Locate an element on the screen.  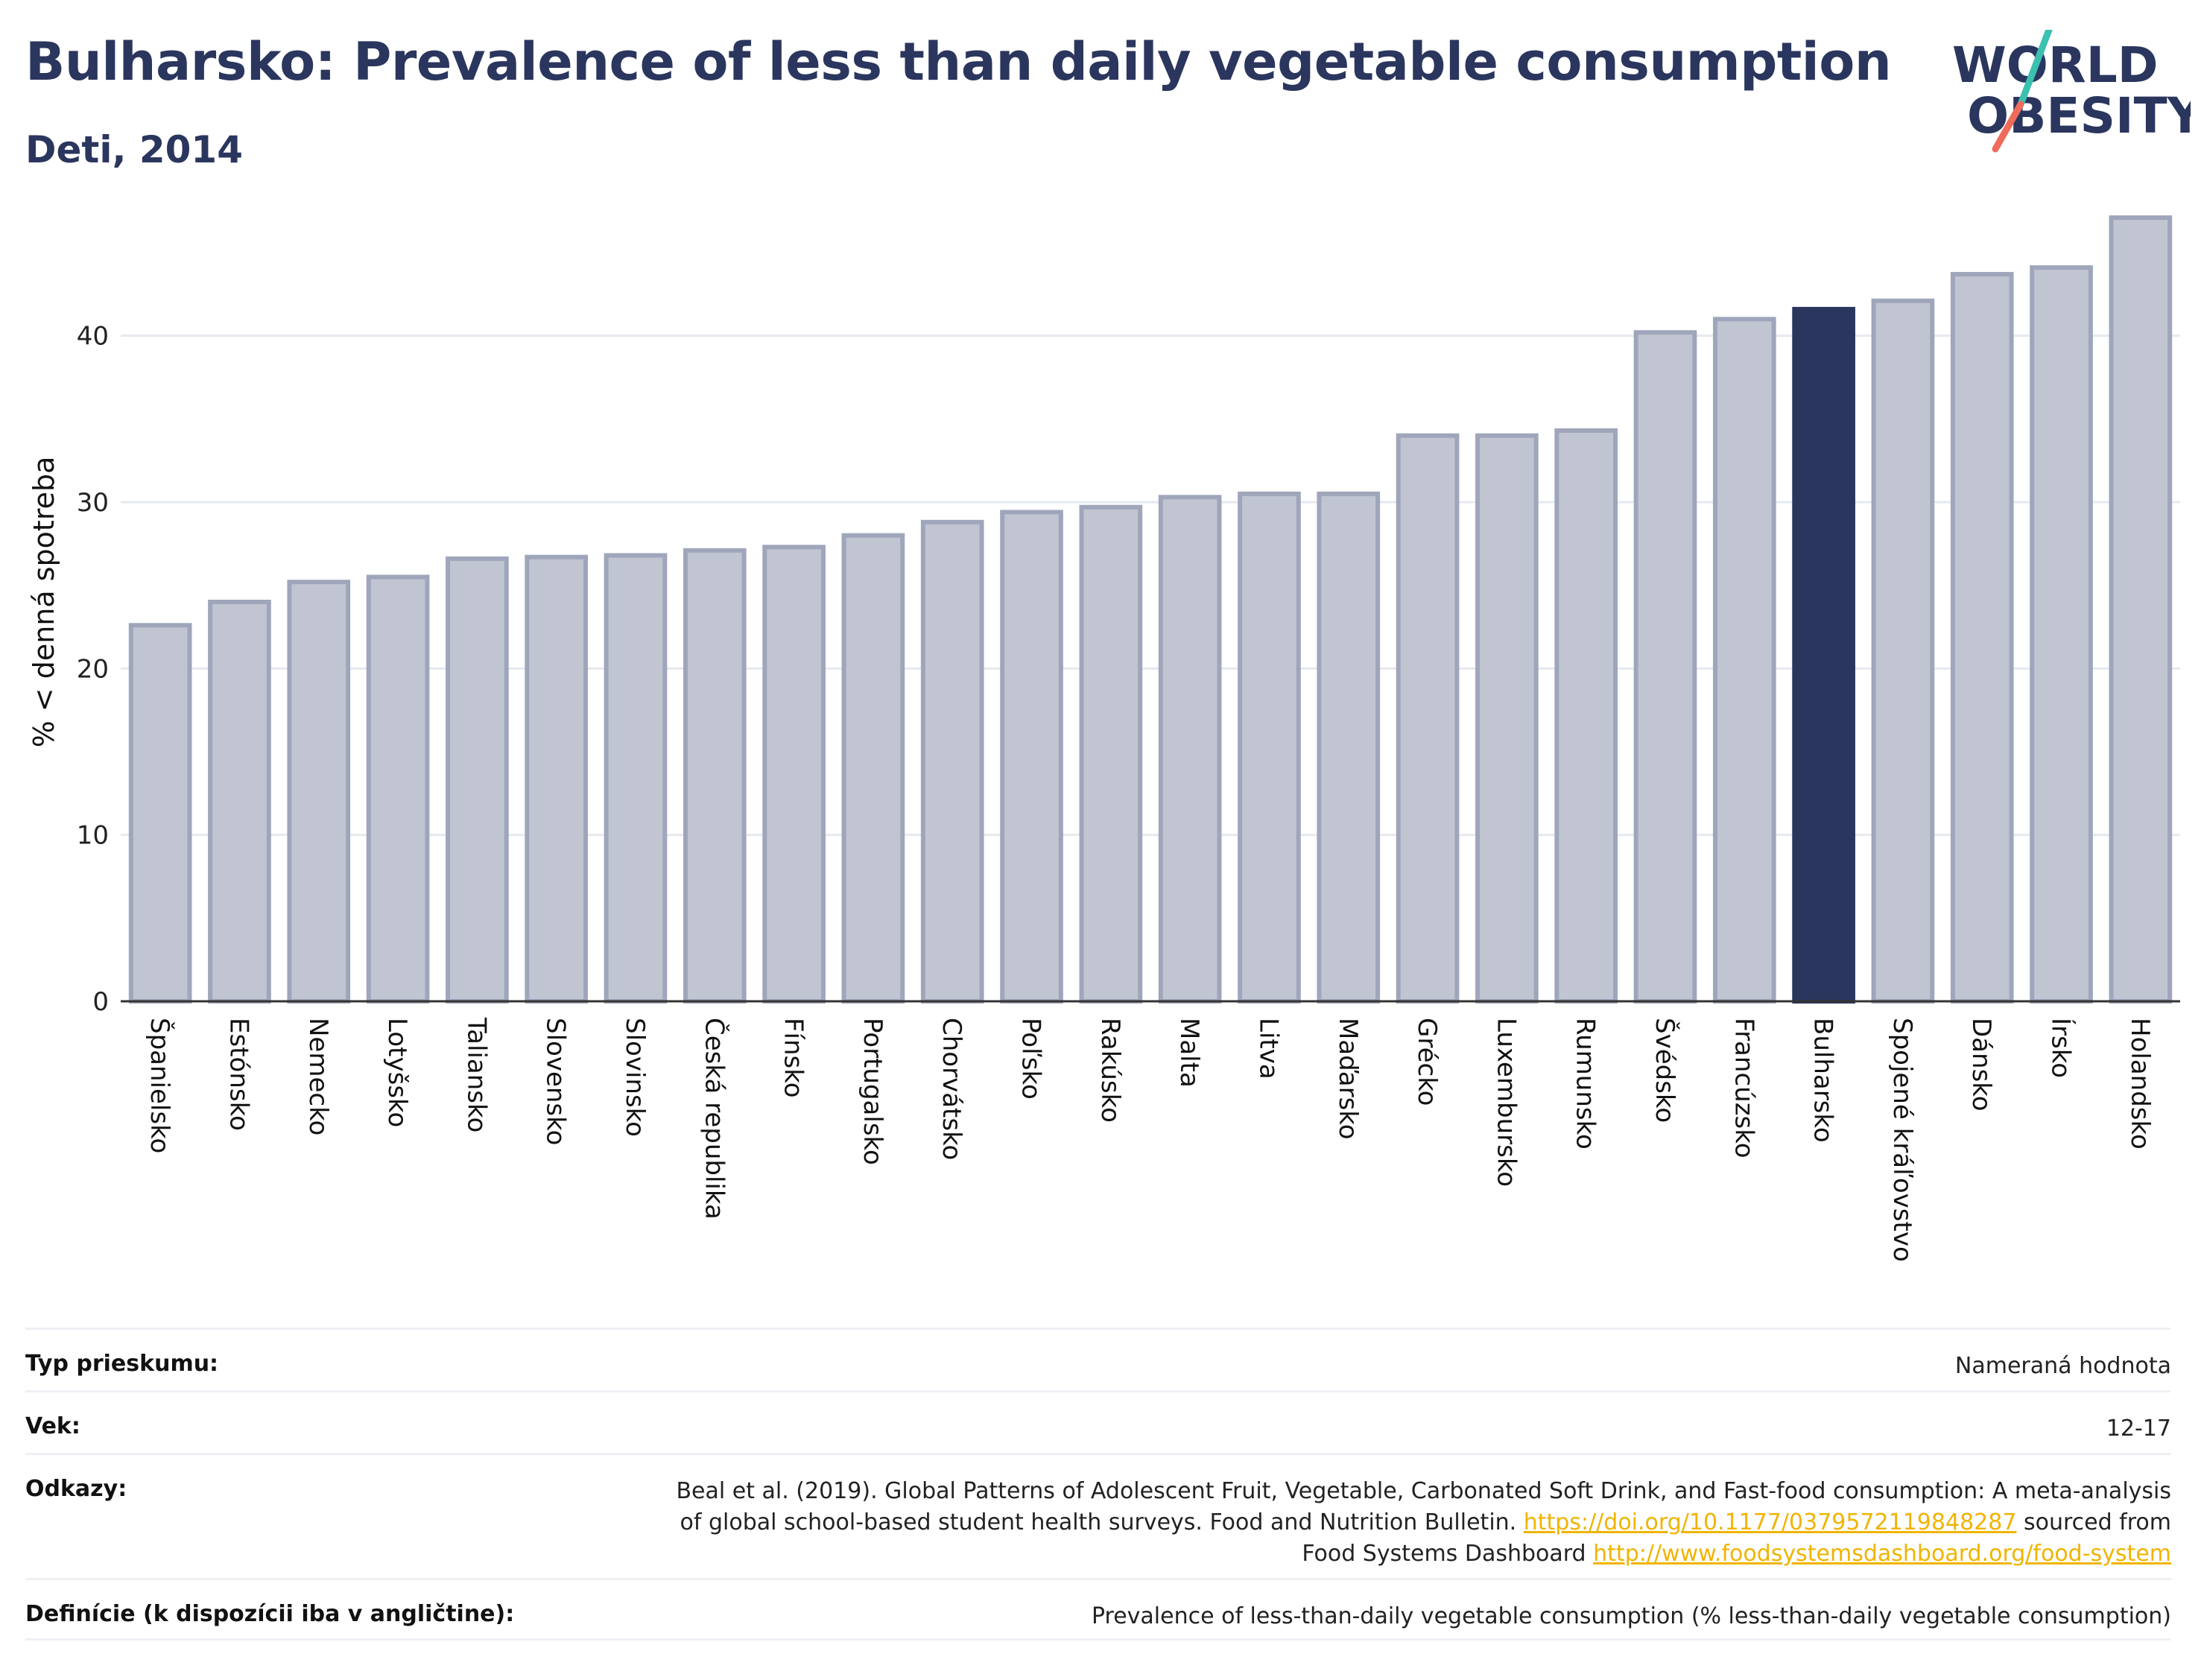
bar-Fínsko is located at coordinates (794, 774).